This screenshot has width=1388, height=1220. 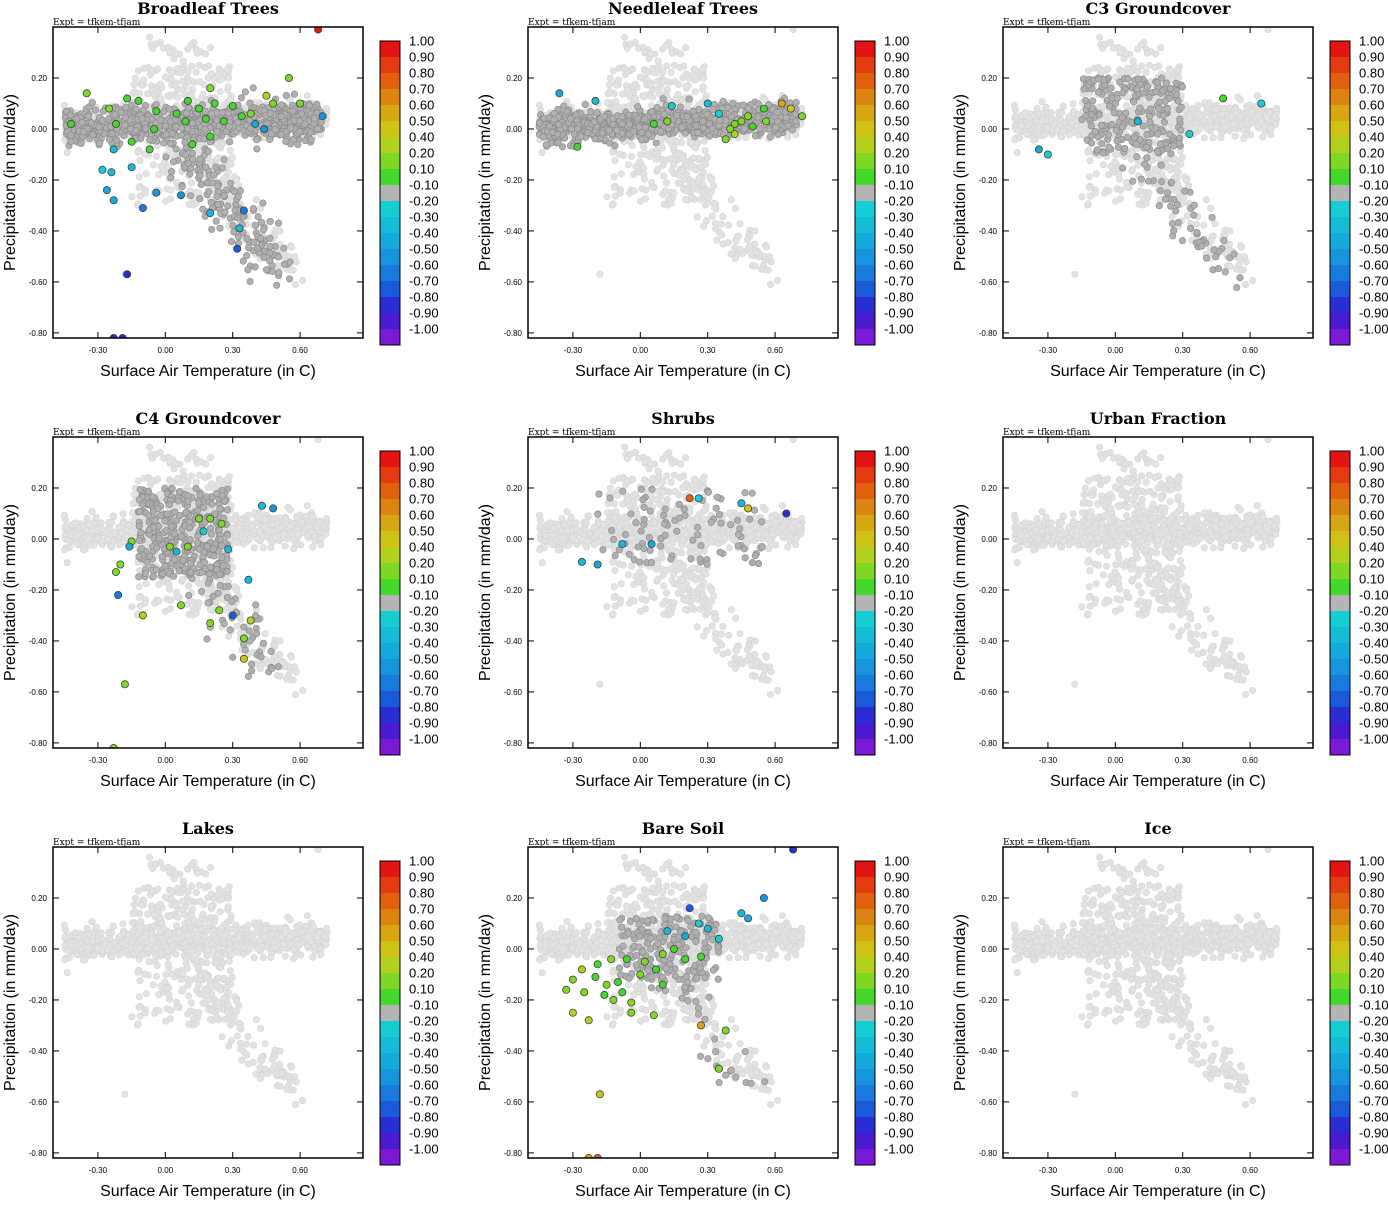 What do you see at coordinates (573, 350) in the screenshot?
I see `x-tick-label: -0.30` at bounding box center [573, 350].